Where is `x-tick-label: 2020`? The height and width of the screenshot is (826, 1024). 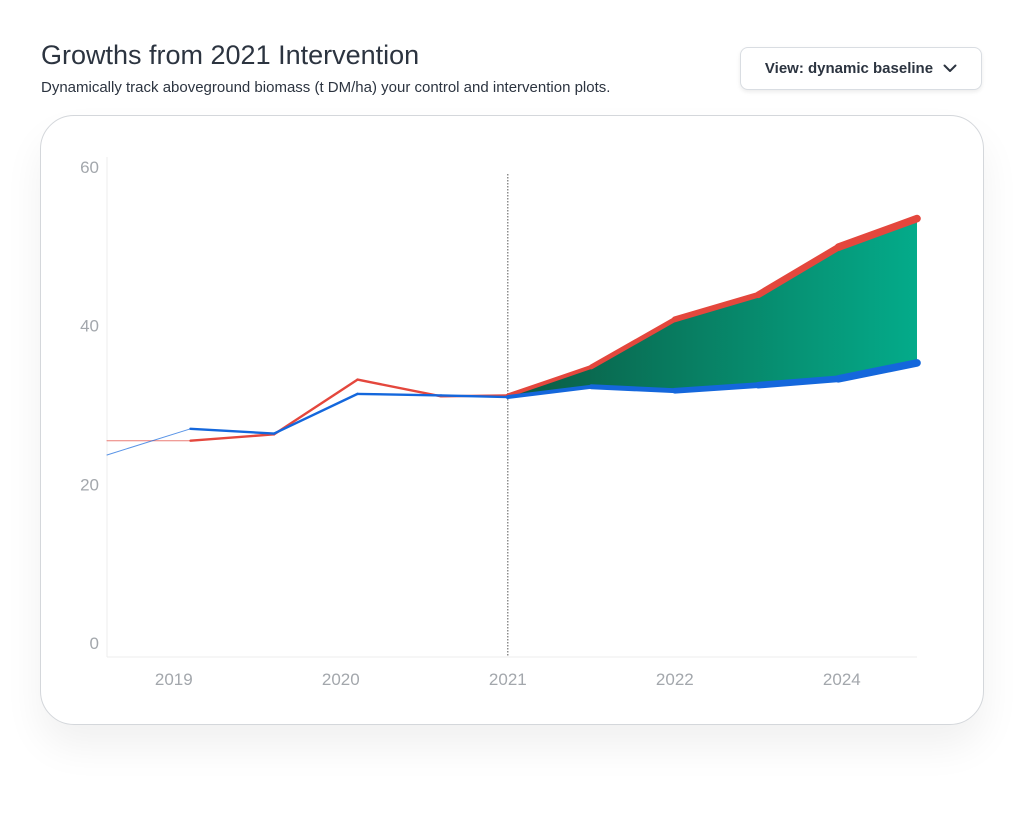
x-tick-label: 2020 is located at coordinates (341, 679).